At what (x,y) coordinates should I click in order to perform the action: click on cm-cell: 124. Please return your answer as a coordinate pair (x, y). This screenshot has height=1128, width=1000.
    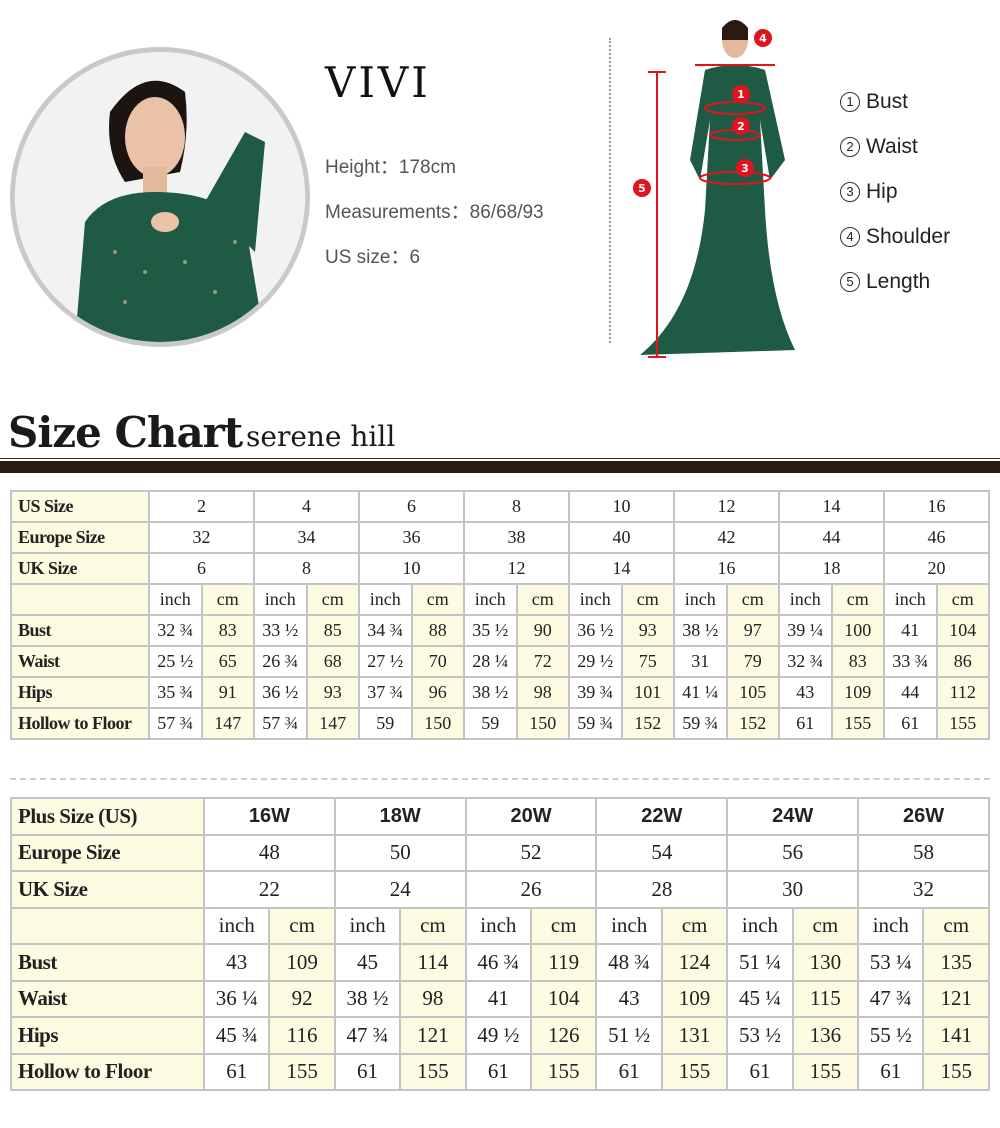
    Looking at the image, I should click on (694, 962).